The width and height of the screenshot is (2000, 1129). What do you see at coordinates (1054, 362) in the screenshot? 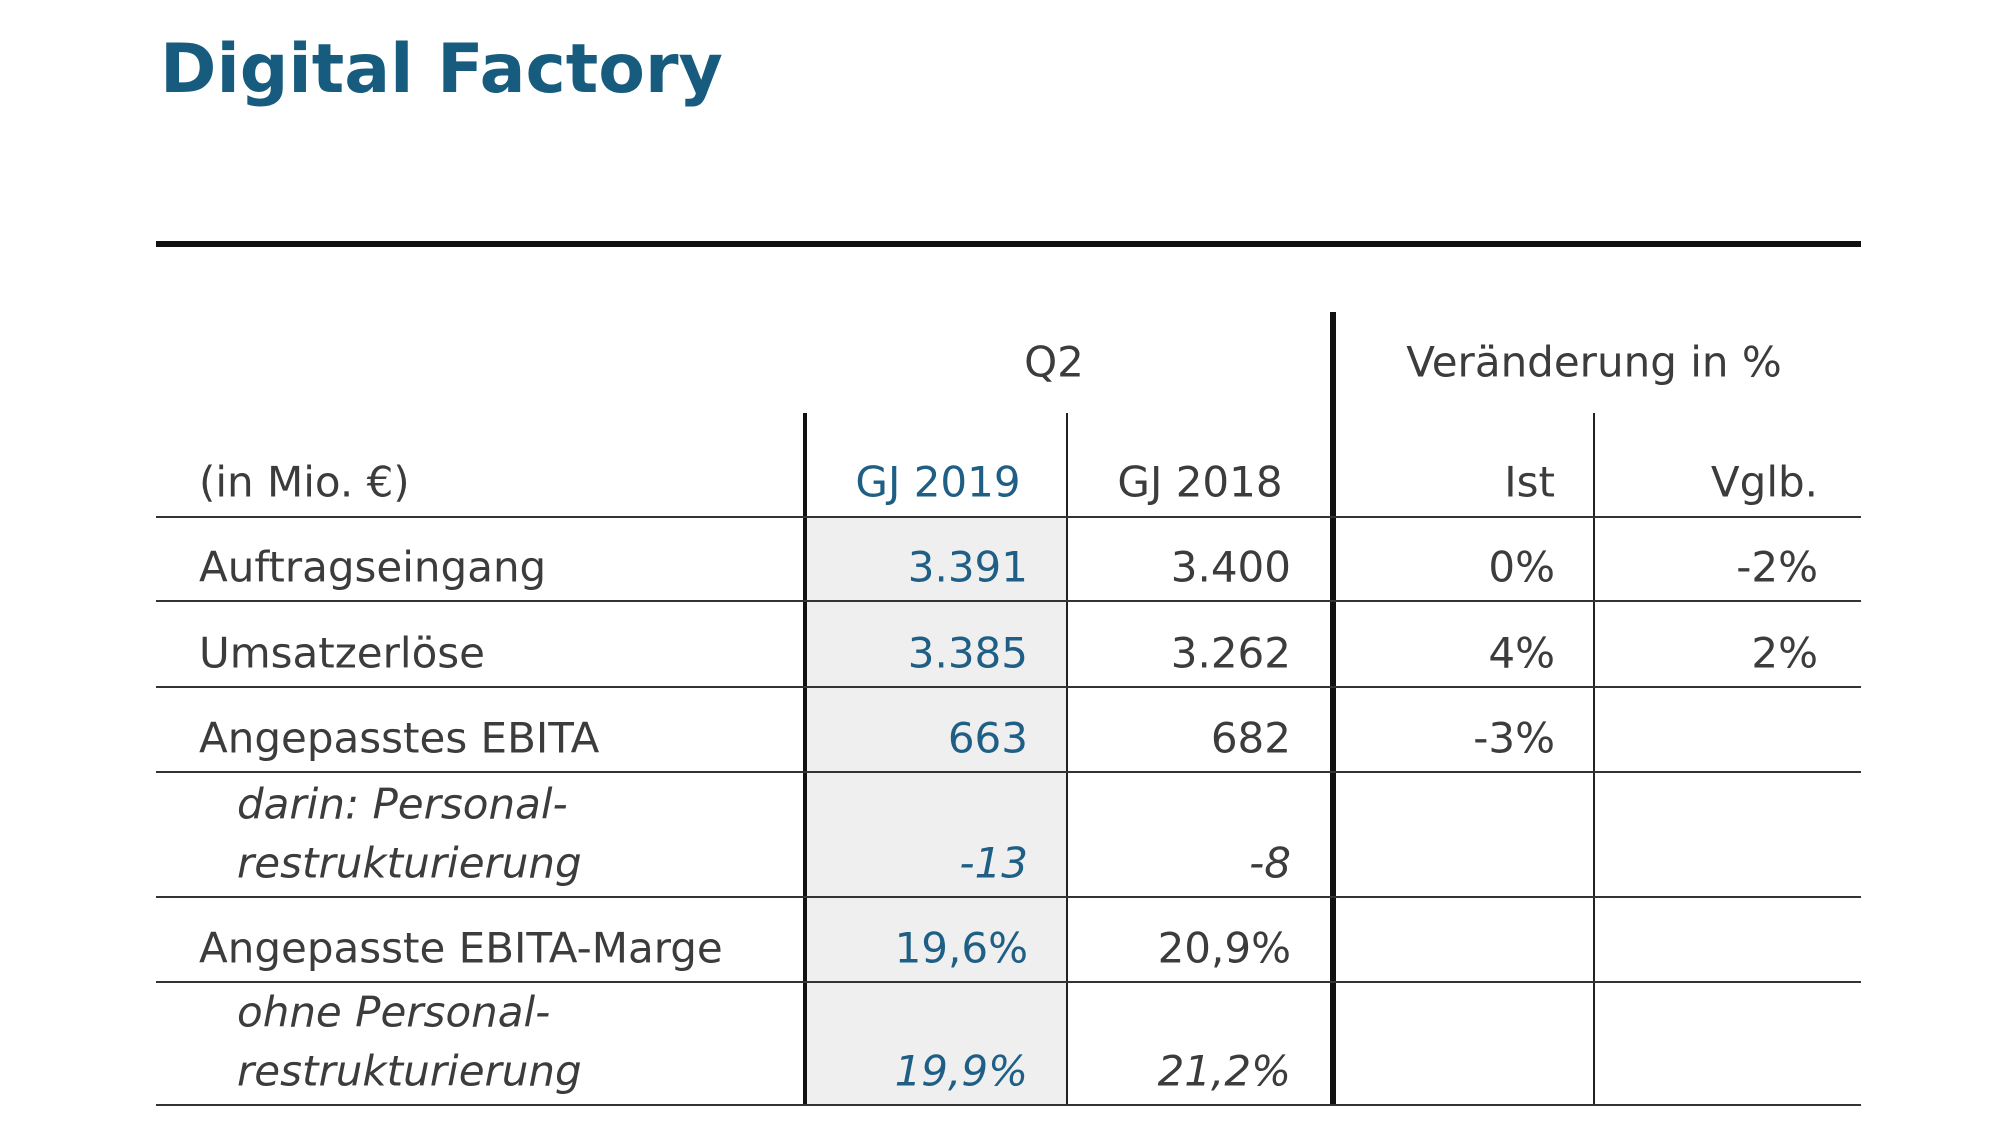
I see `group-header: Q2` at bounding box center [1054, 362].